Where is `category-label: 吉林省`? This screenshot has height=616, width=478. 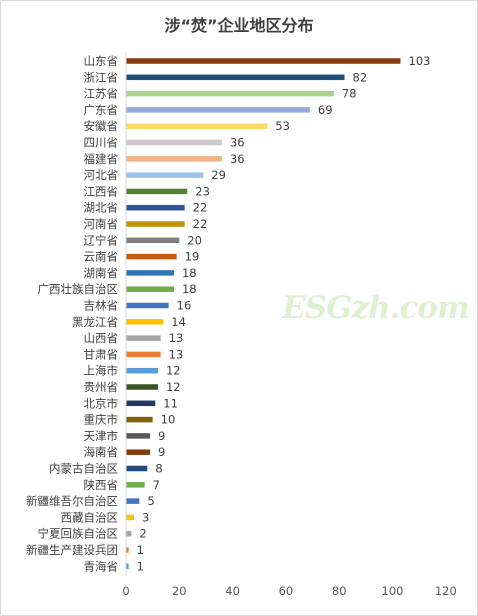 category-label: 吉林省 is located at coordinates (101, 306).